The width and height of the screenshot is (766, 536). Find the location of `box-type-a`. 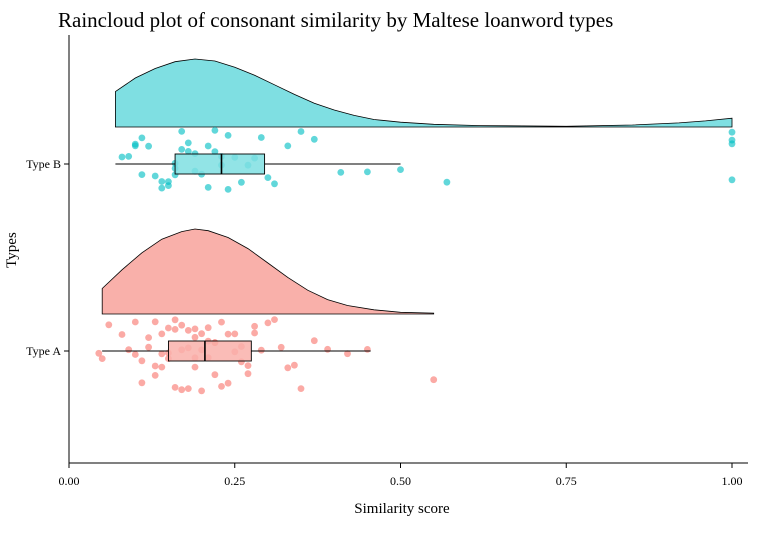

box-type-a is located at coordinates (209, 351).